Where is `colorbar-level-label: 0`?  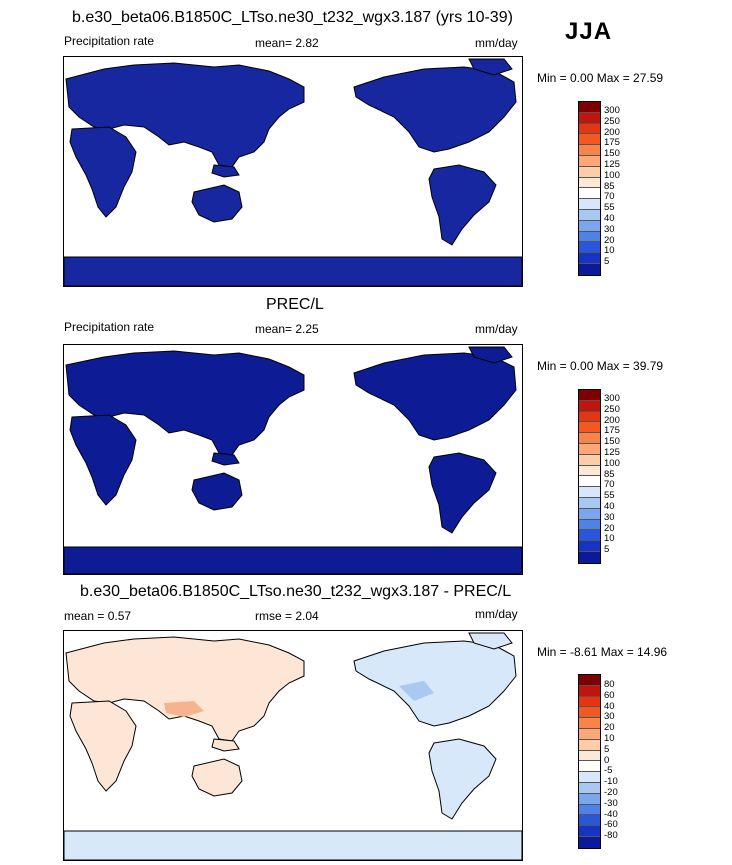
colorbar-level-label: 0 is located at coordinates (607, 760).